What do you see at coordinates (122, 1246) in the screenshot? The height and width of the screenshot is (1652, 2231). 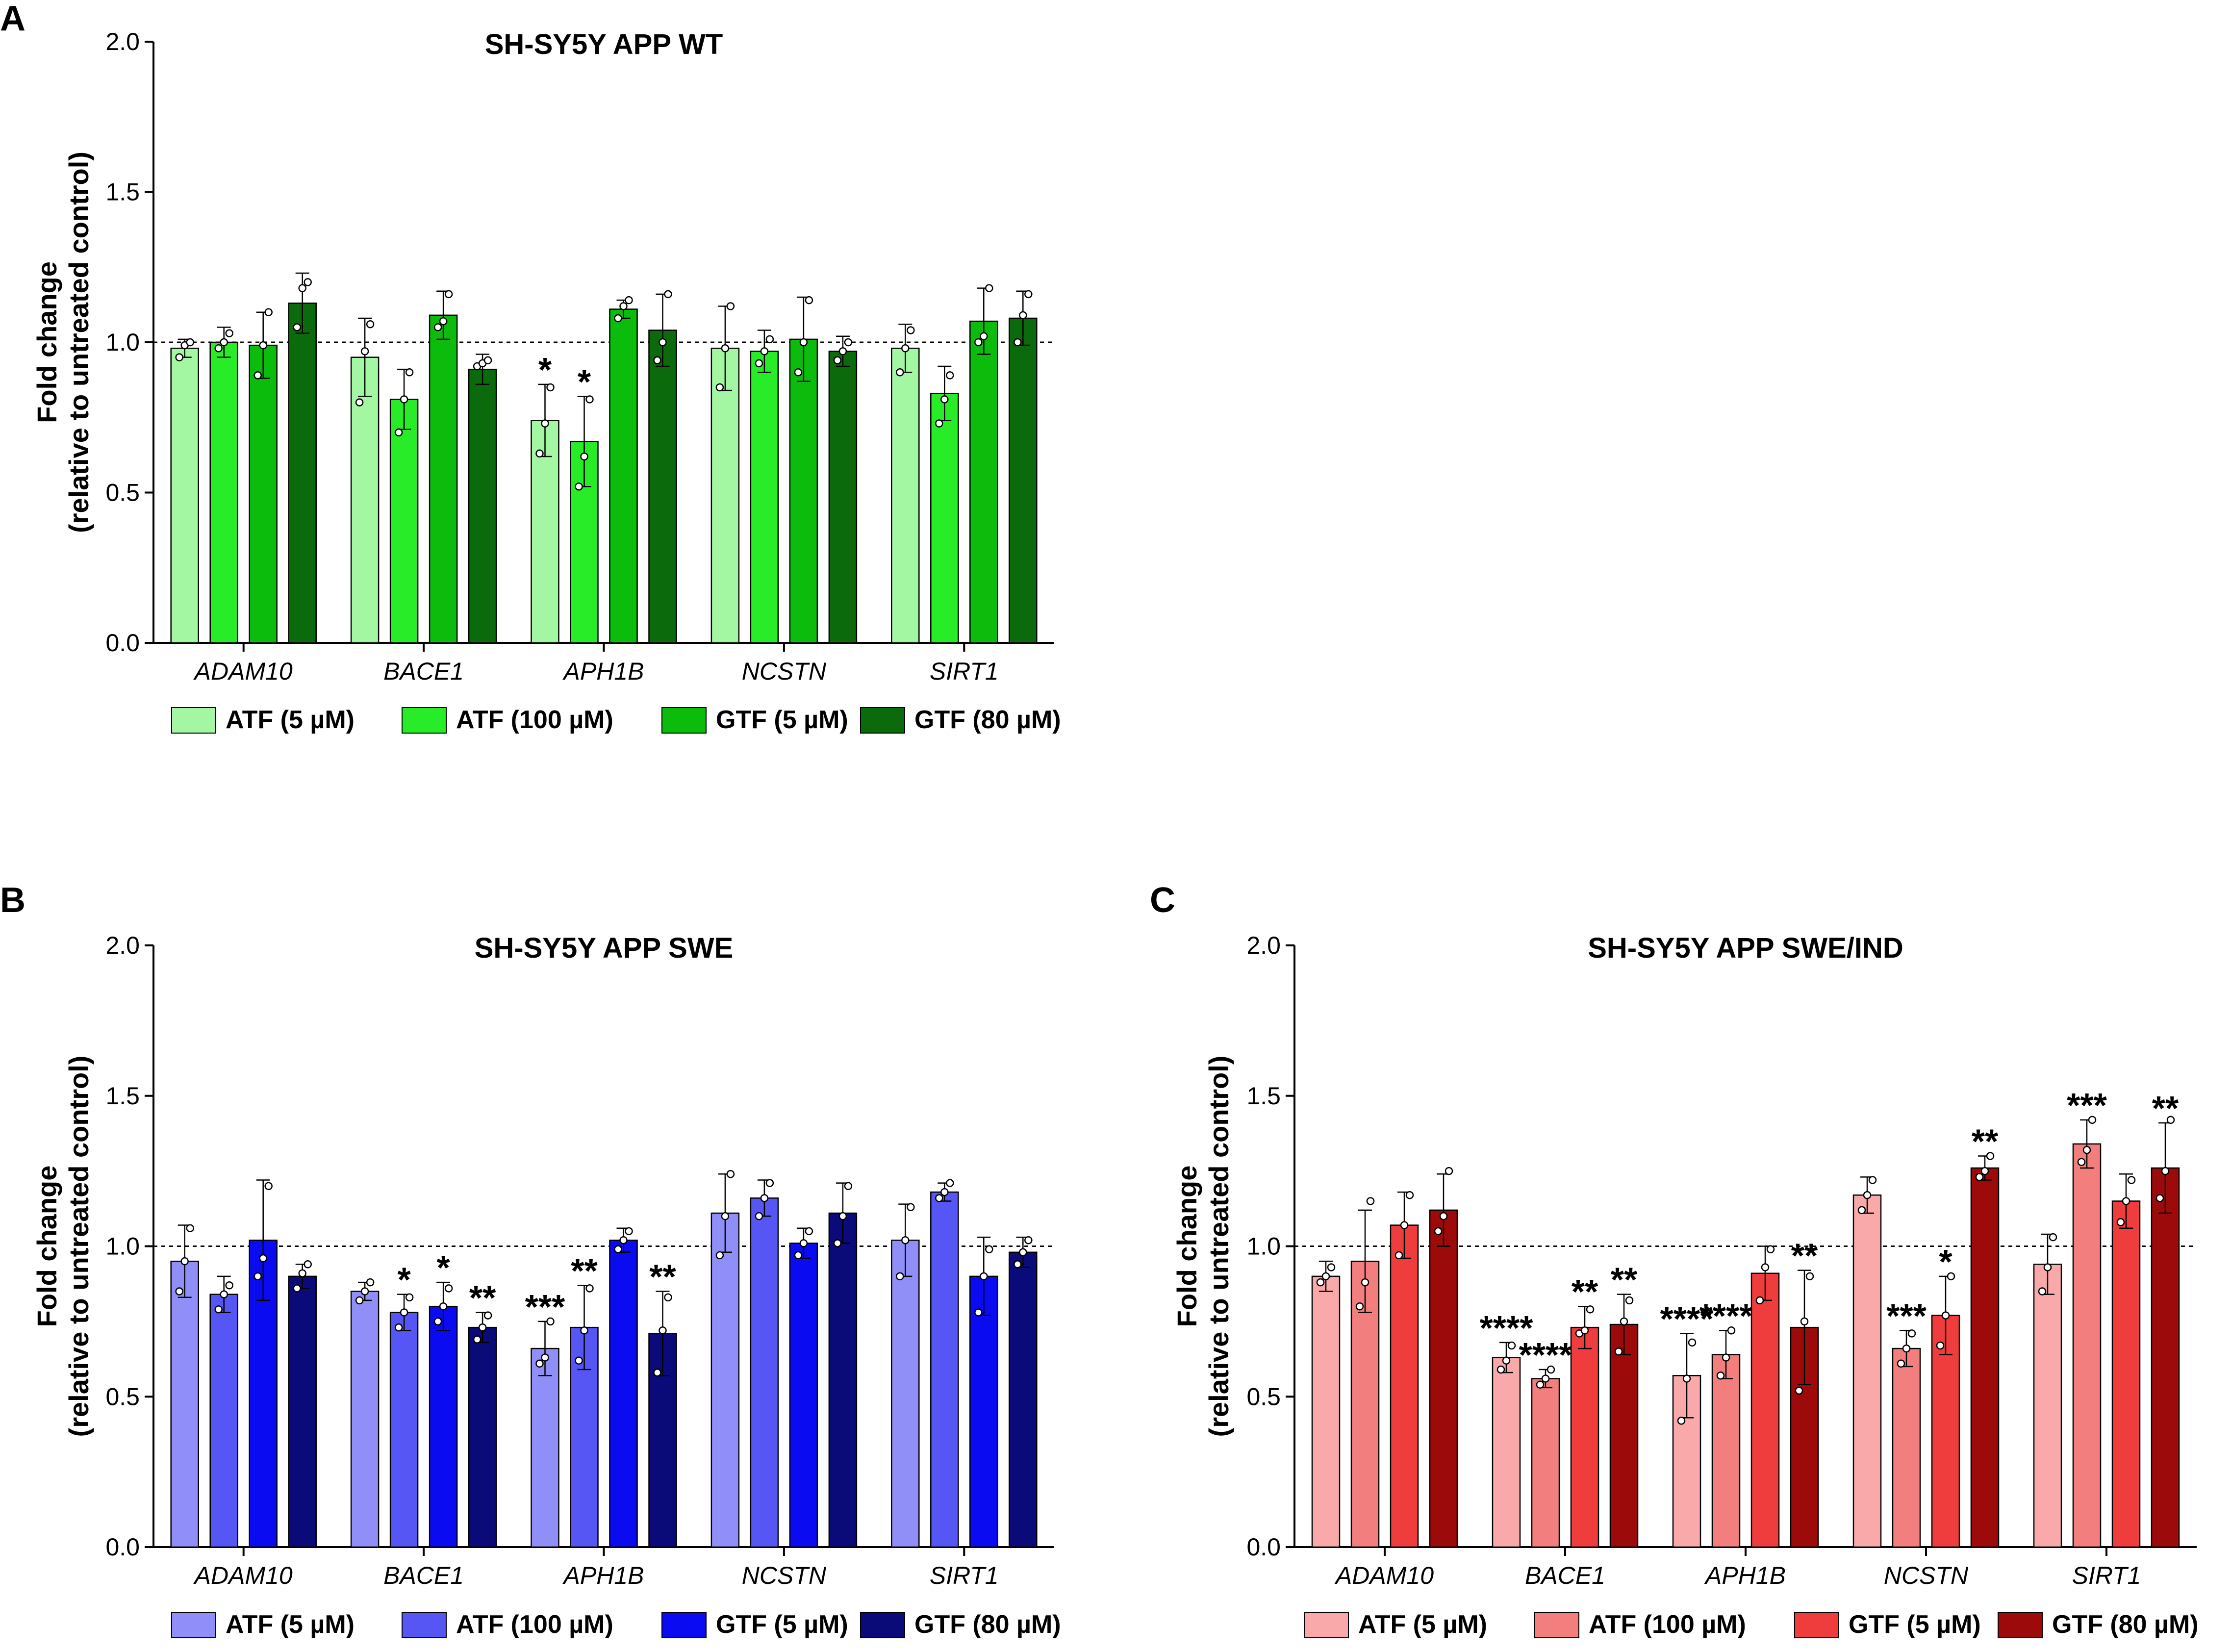 I see `y-tick-label: 1.0` at bounding box center [122, 1246].